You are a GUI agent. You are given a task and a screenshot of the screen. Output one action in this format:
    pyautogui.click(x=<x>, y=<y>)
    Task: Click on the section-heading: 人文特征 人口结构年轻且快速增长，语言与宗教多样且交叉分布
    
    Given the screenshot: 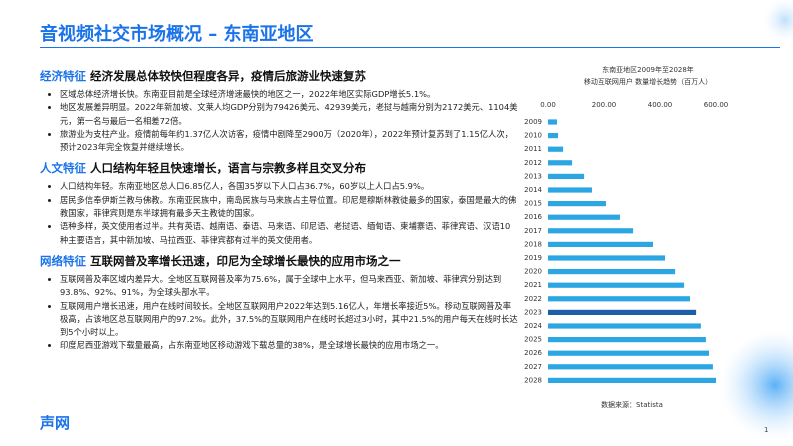 What is the action you would take?
    pyautogui.click(x=279, y=168)
    